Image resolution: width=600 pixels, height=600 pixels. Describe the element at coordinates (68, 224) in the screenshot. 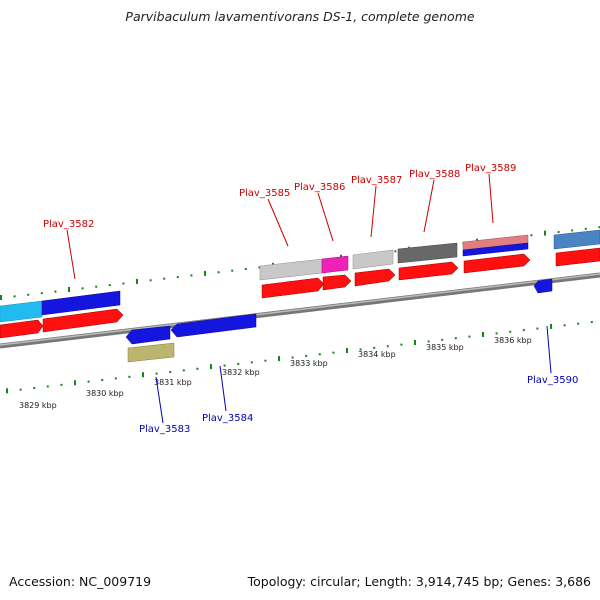

I see `gene-label-top: Plav_3582` at that location.